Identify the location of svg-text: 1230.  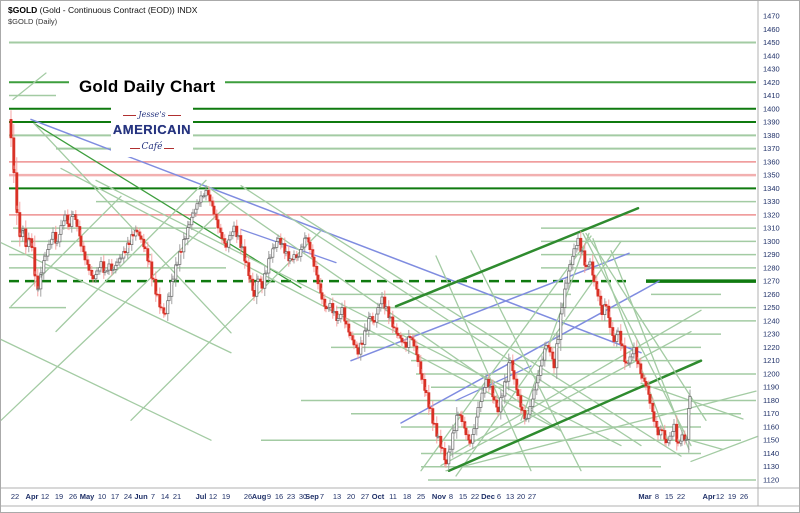
(771, 334).